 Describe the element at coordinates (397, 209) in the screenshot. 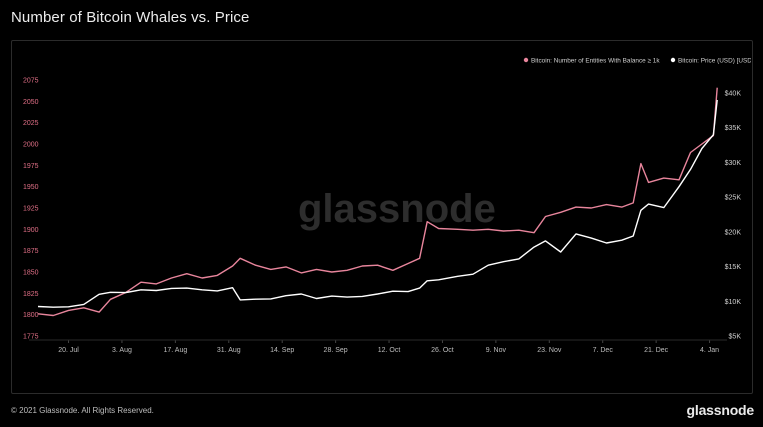

I see `watermark: glassnode` at that location.